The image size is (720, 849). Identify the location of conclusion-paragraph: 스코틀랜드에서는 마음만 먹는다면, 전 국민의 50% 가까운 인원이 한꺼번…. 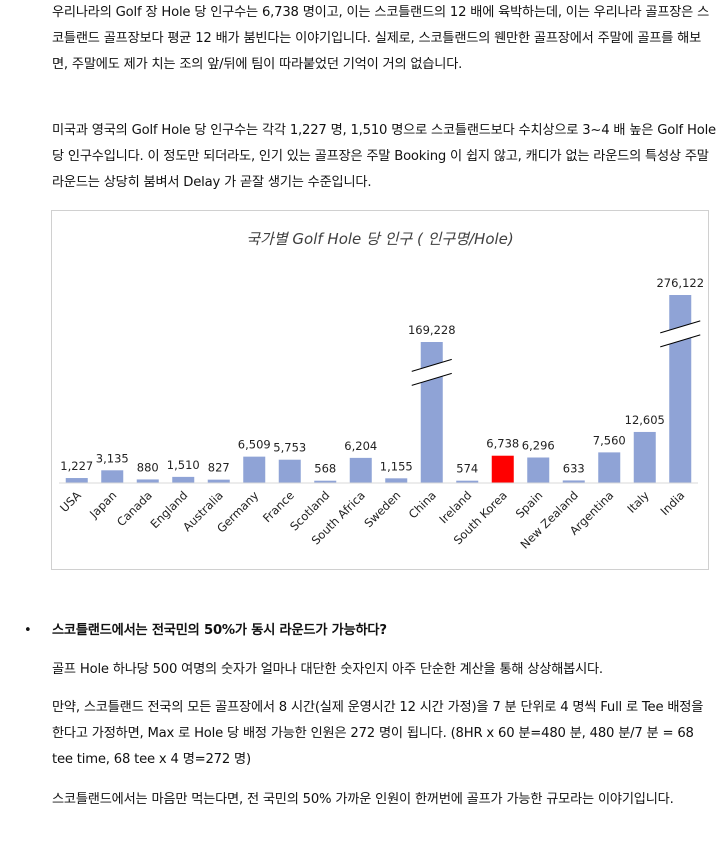
(363, 799).